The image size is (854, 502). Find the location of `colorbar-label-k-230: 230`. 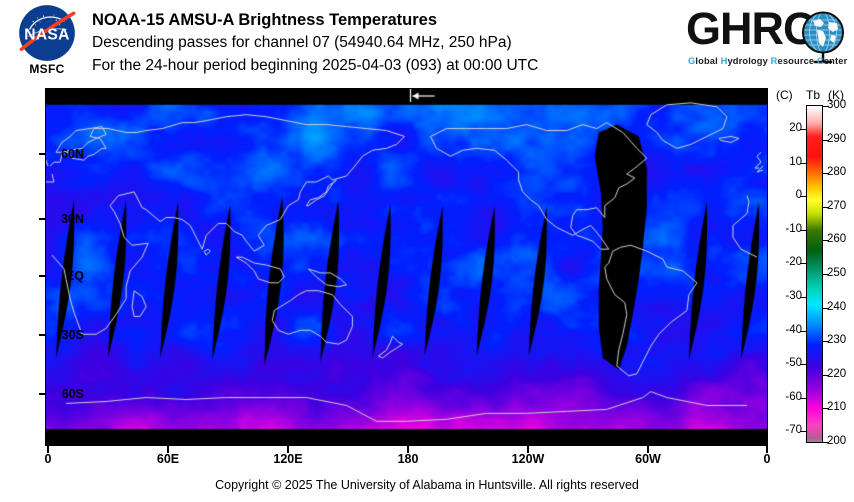

colorbar-label-k-230: 230 is located at coordinates (837, 340).